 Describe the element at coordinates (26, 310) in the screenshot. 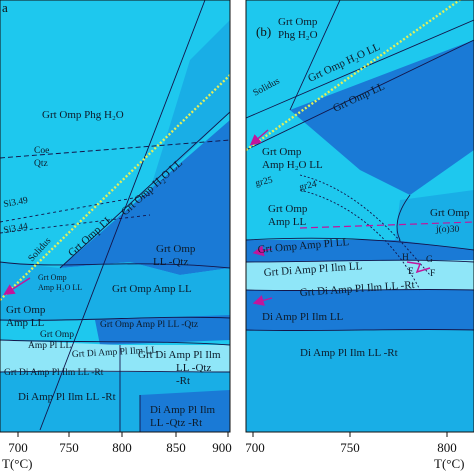

I see `label-grt-omp-amp-ll-1: Grt Omp` at that location.